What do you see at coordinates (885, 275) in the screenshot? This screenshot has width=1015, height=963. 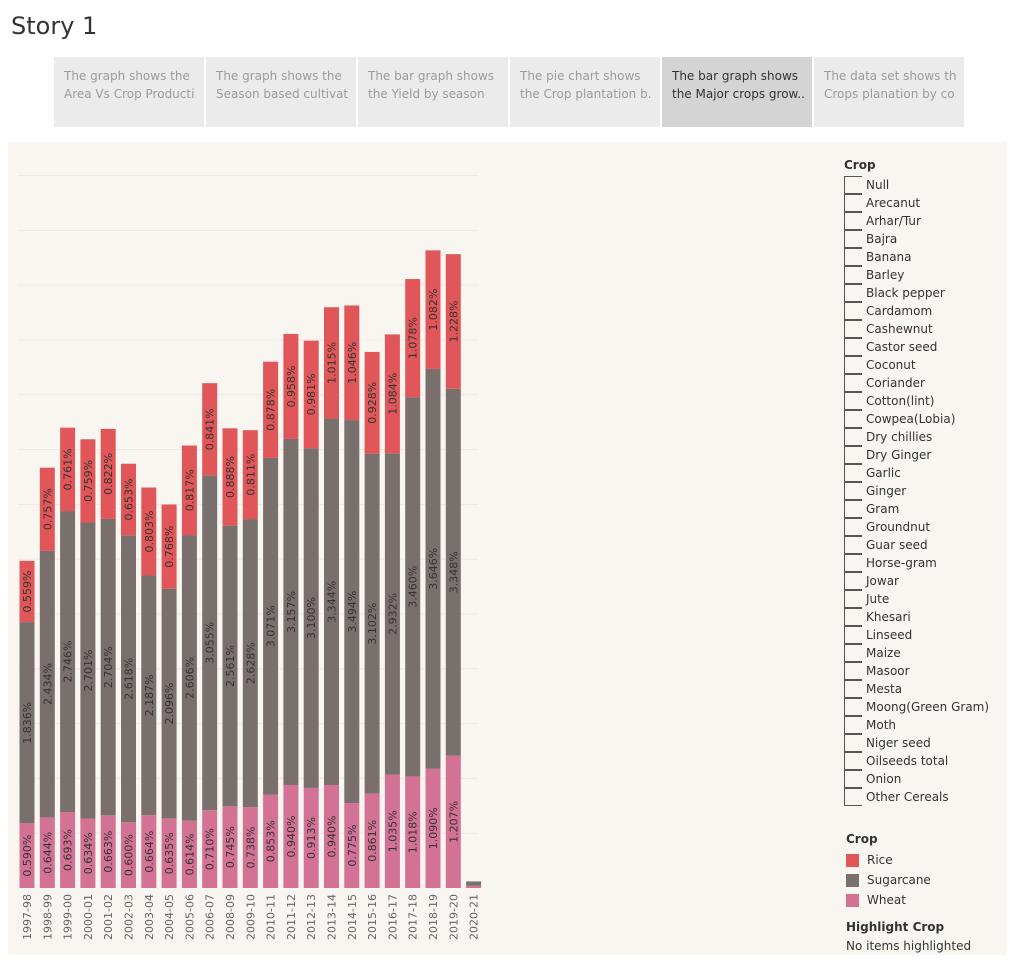 I see `crop-filter-label: Barley` at bounding box center [885, 275].